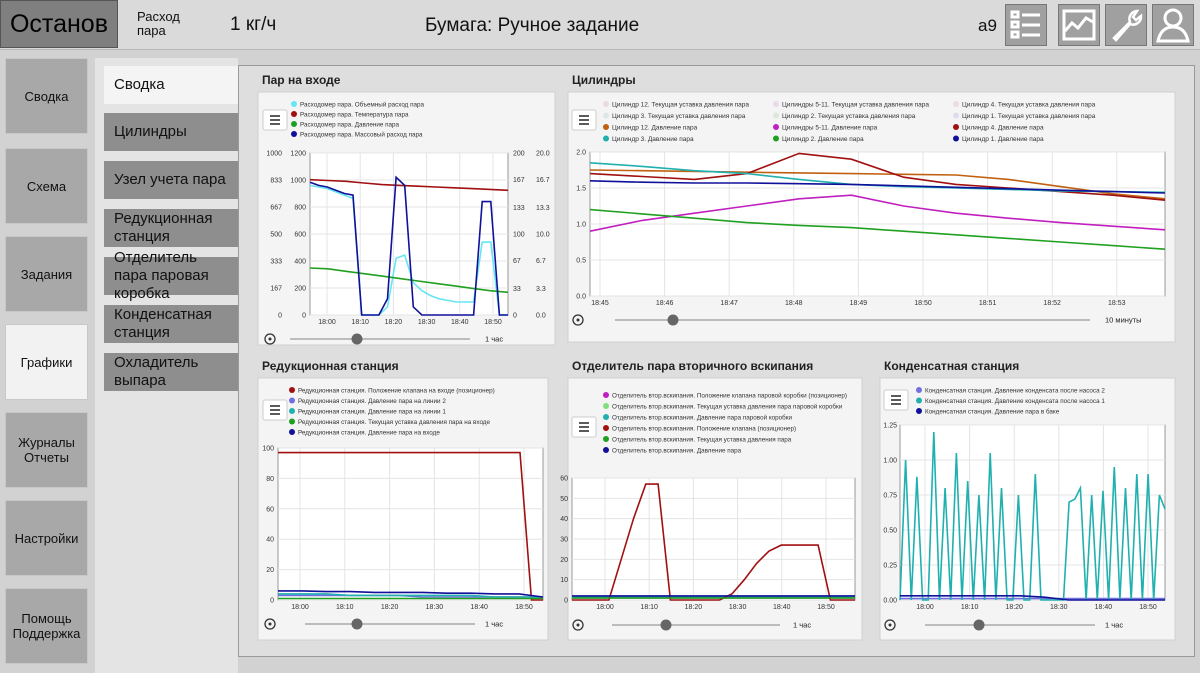  I want to click on x-tick-label: 18:48, so click(794, 303).